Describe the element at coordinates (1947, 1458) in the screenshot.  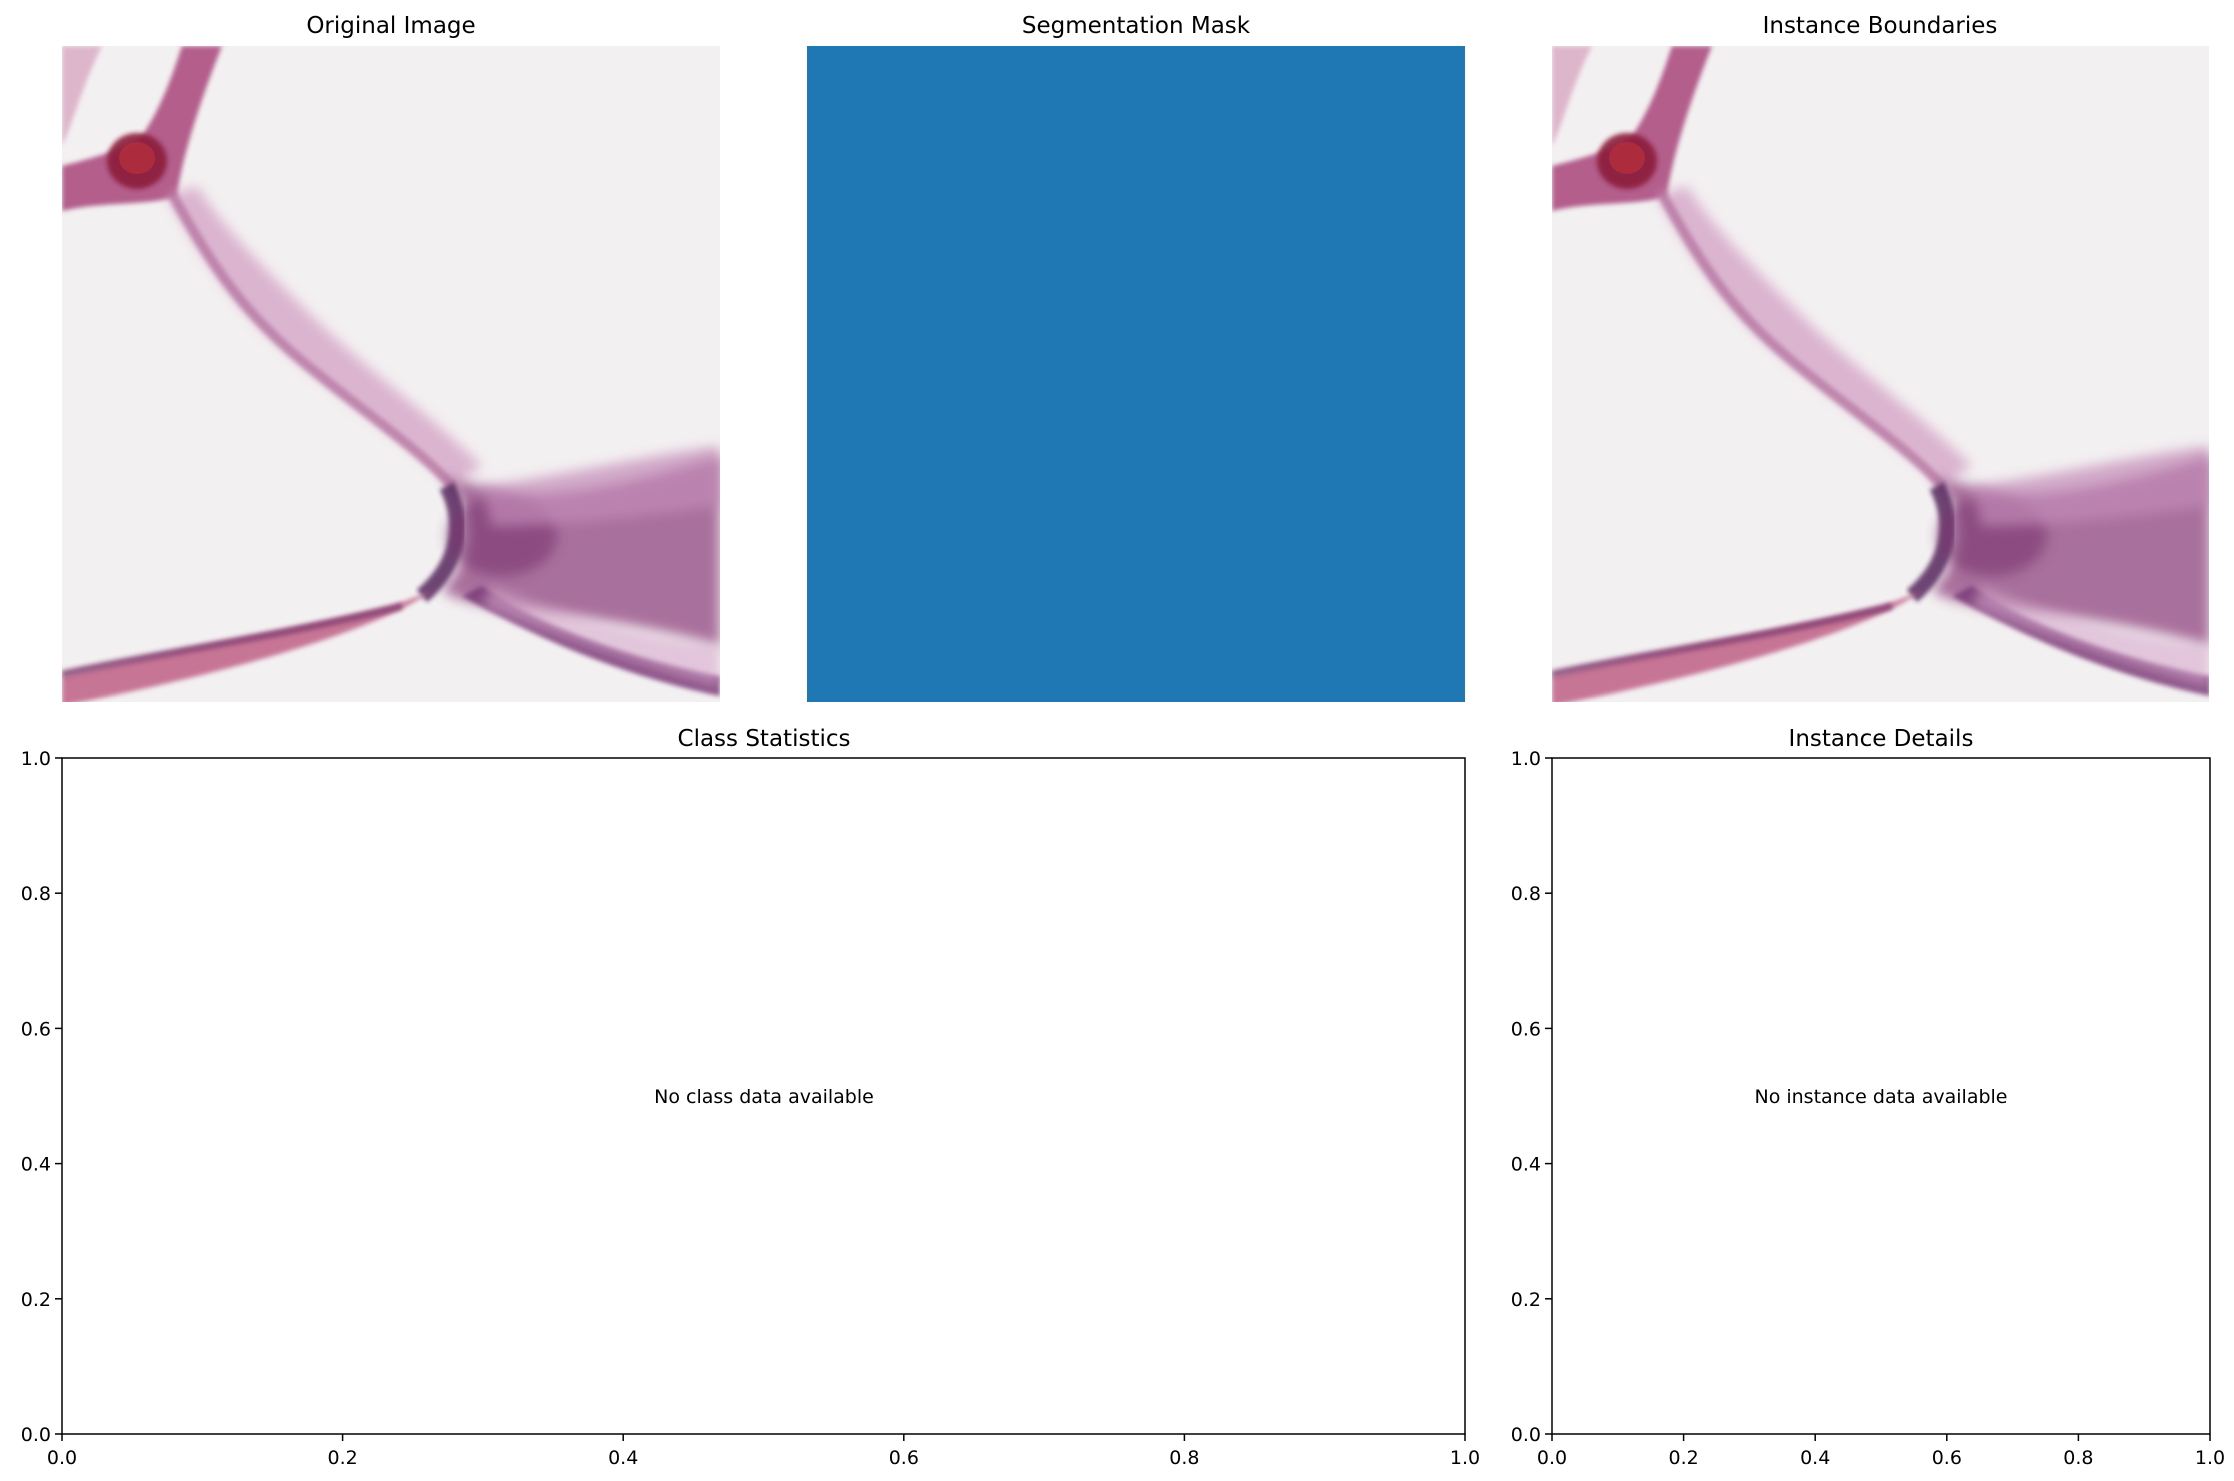
I see `instance-details-x-tick-label: 0.6` at that location.